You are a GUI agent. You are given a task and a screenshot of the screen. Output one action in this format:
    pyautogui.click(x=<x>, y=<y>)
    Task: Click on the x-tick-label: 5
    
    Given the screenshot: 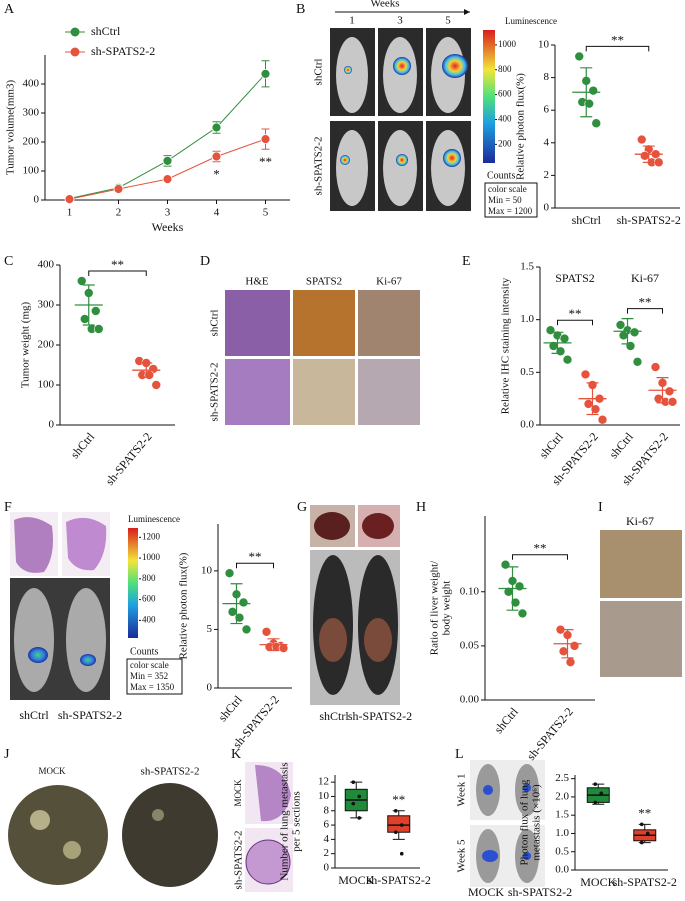 What is the action you would take?
    pyautogui.click(x=266, y=213)
    